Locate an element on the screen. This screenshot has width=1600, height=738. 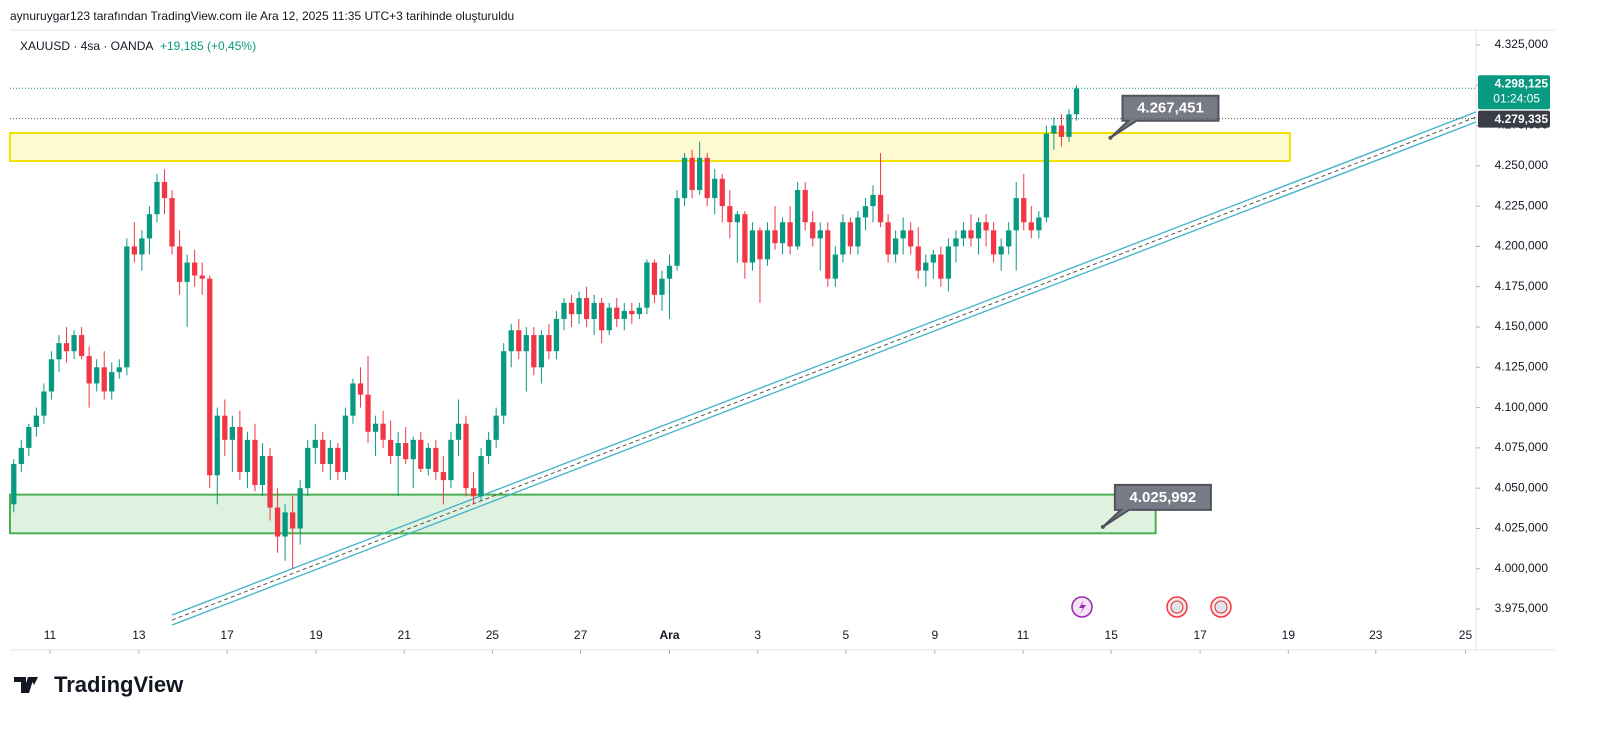
change: +19,185 (+0,45%) is located at coordinates (208, 46).